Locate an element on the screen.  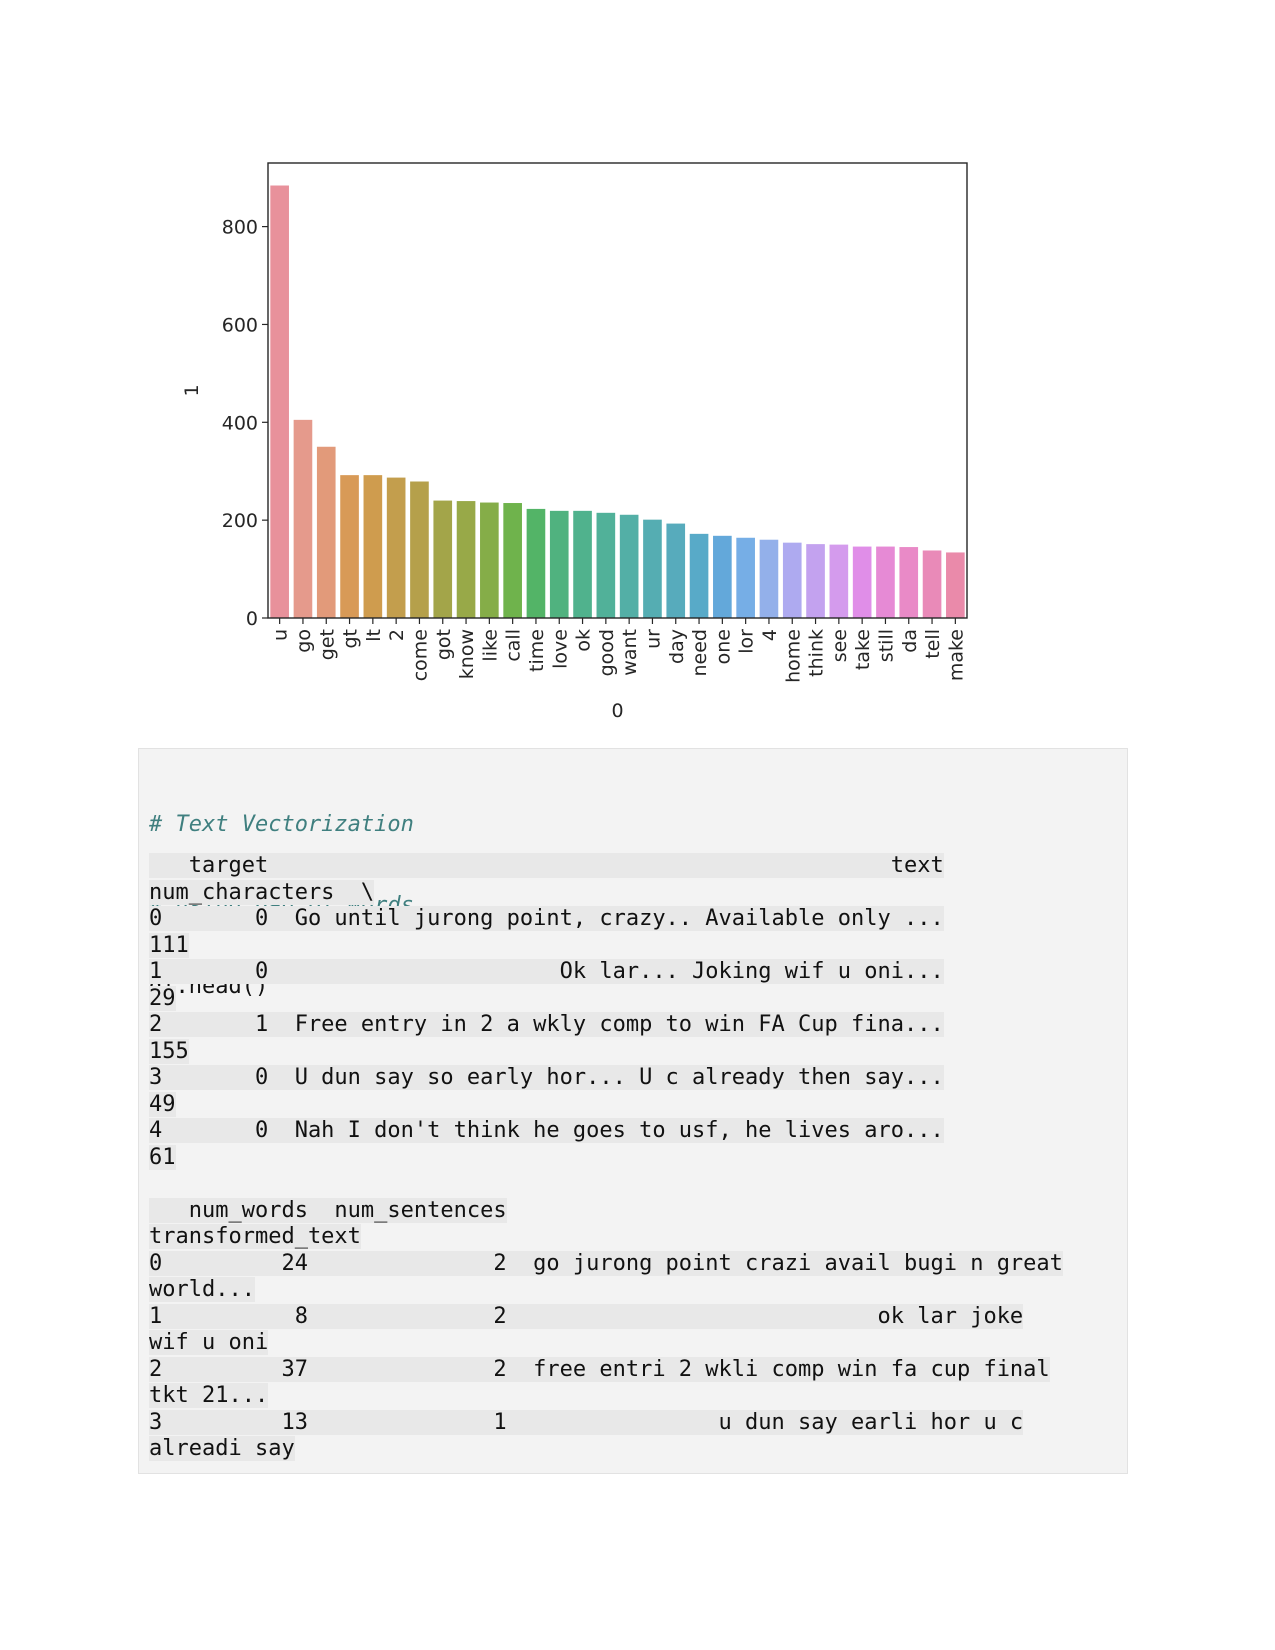
output-line: num_characters \ is located at coordinates (606, 893).